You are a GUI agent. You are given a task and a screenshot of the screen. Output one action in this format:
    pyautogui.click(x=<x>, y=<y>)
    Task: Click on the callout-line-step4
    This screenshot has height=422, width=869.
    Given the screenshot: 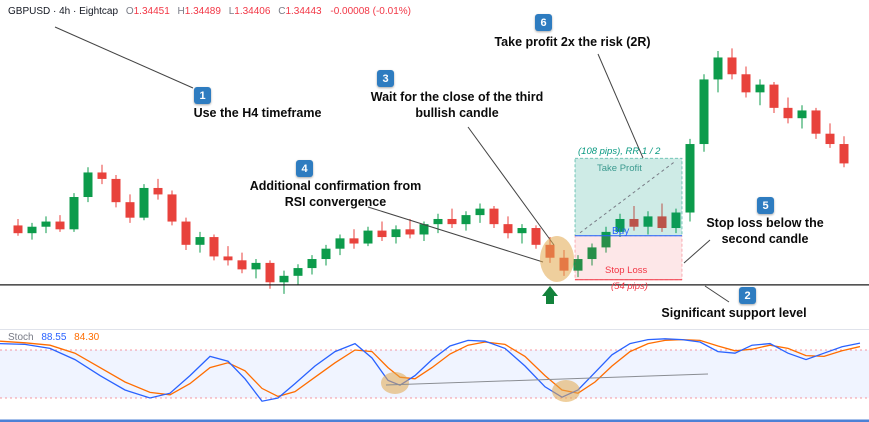 What is the action you would take?
    pyautogui.click(x=455, y=234)
    